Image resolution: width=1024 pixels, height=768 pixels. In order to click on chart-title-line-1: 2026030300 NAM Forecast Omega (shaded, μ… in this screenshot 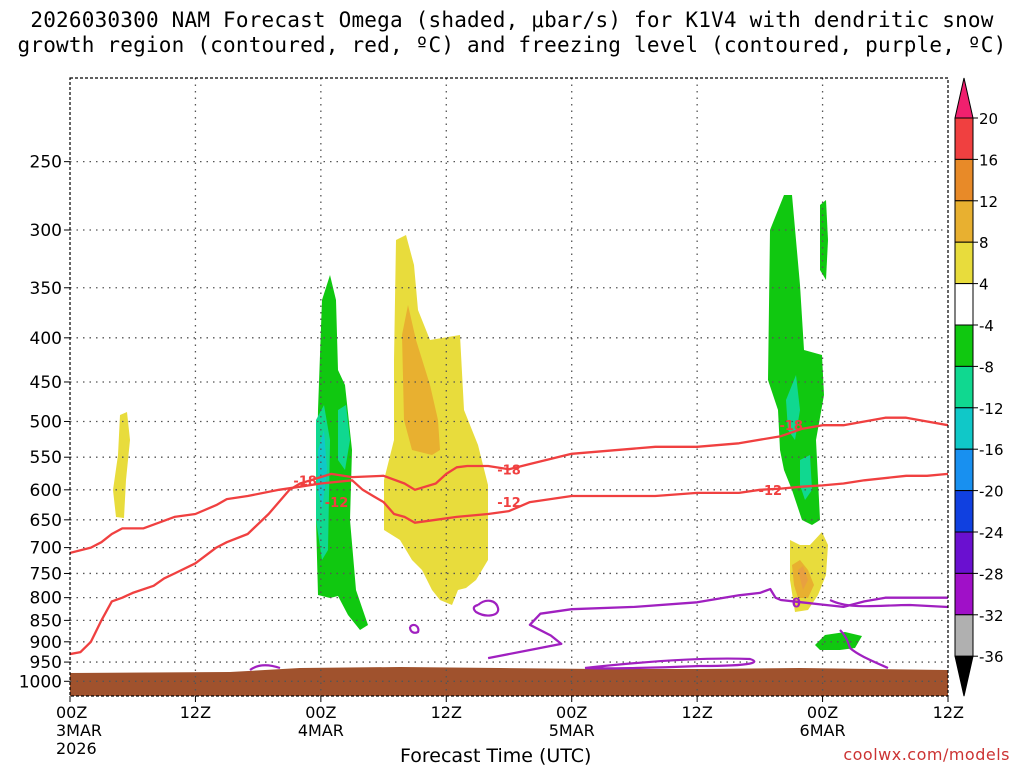, I will do `click(512, 20)`.